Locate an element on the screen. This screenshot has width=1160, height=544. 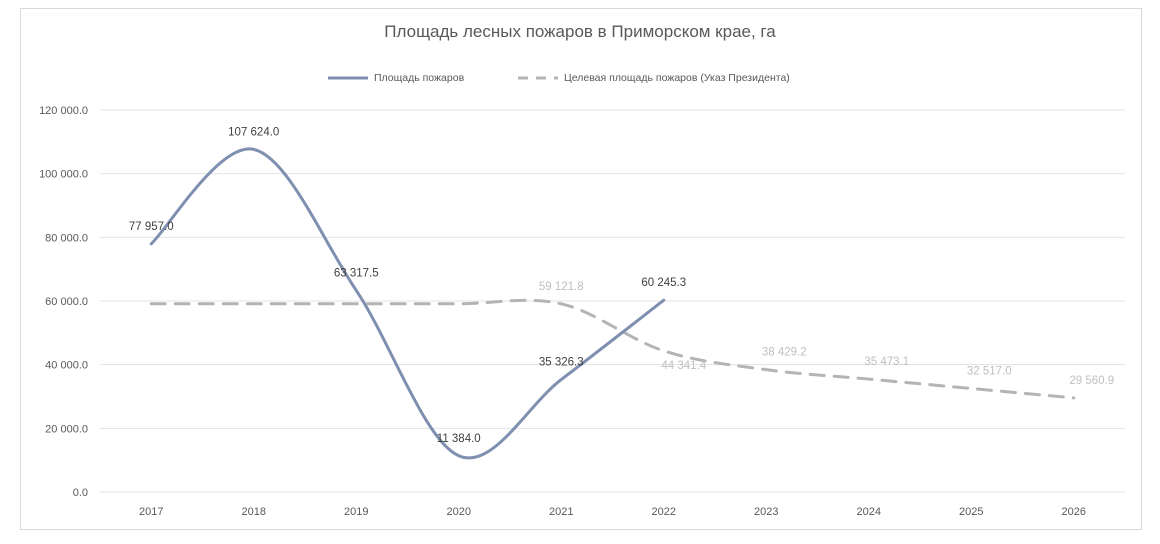
legend-line-dashed-icon is located at coordinates (538, 78).